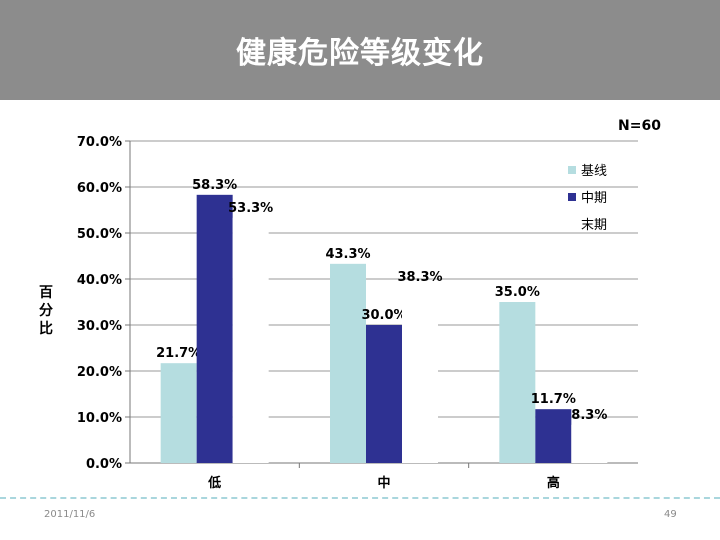 Image resolution: width=720 pixels, height=540 pixels. I want to click on y-tick-label: 10.0%, so click(99, 418).